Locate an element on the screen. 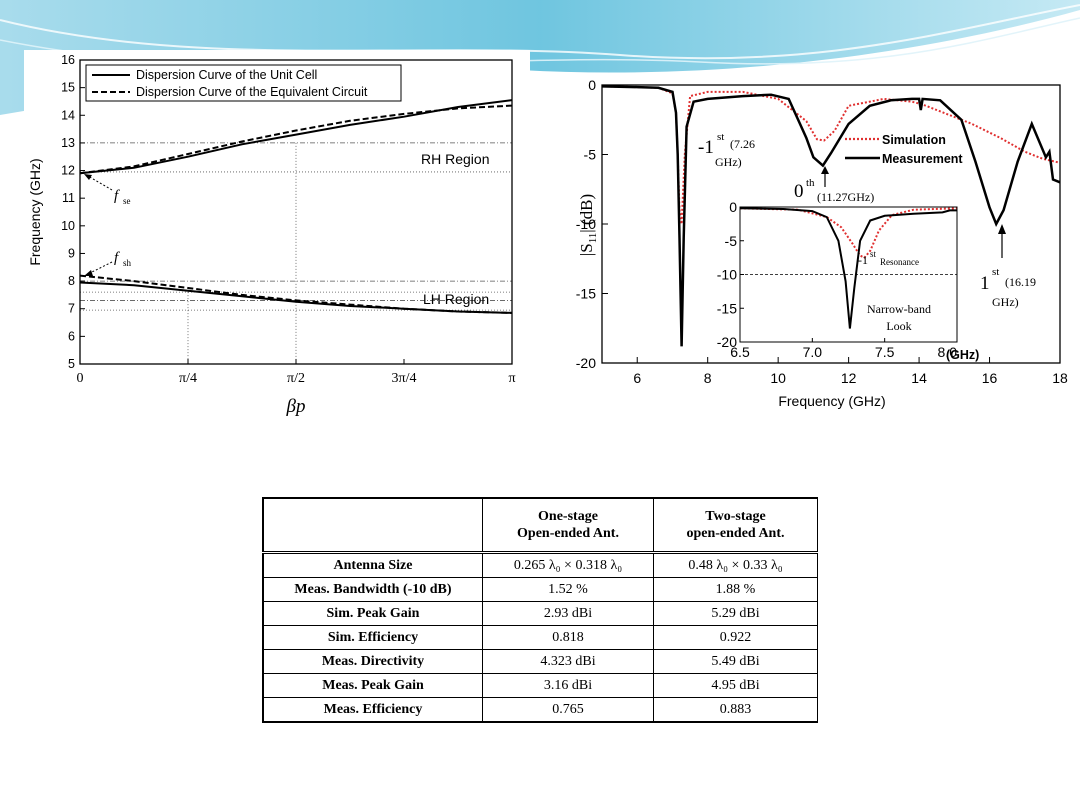 This screenshot has width=1080, height=810. fse-f-label: f is located at coordinates (117, 196).